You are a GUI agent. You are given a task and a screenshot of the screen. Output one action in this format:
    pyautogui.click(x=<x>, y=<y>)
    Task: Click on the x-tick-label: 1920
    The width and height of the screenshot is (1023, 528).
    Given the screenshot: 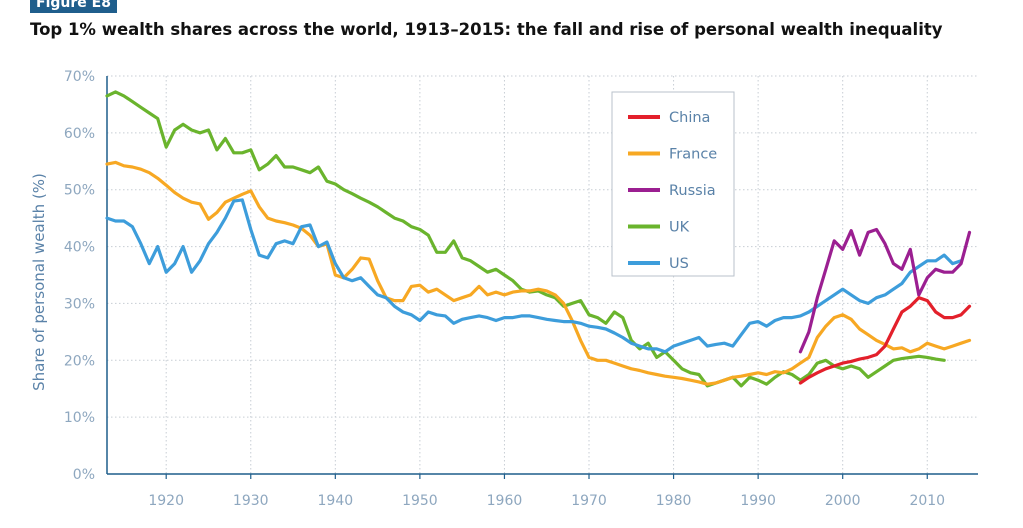 What is the action you would take?
    pyautogui.click(x=166, y=501)
    